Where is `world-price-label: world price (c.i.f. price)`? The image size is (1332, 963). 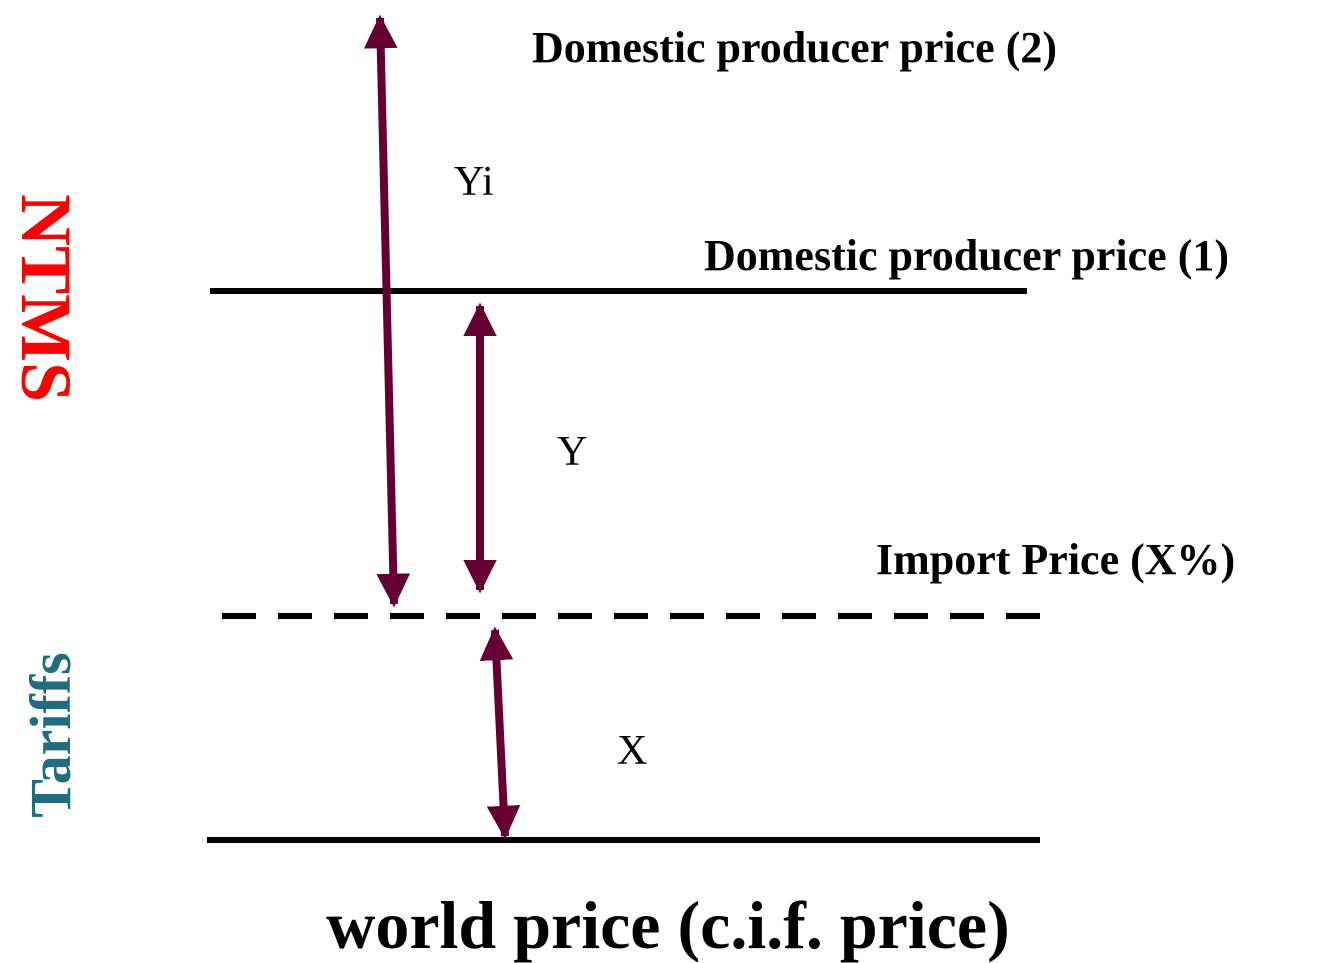 world-price-label: world price (c.i.f. price) is located at coordinates (668, 925).